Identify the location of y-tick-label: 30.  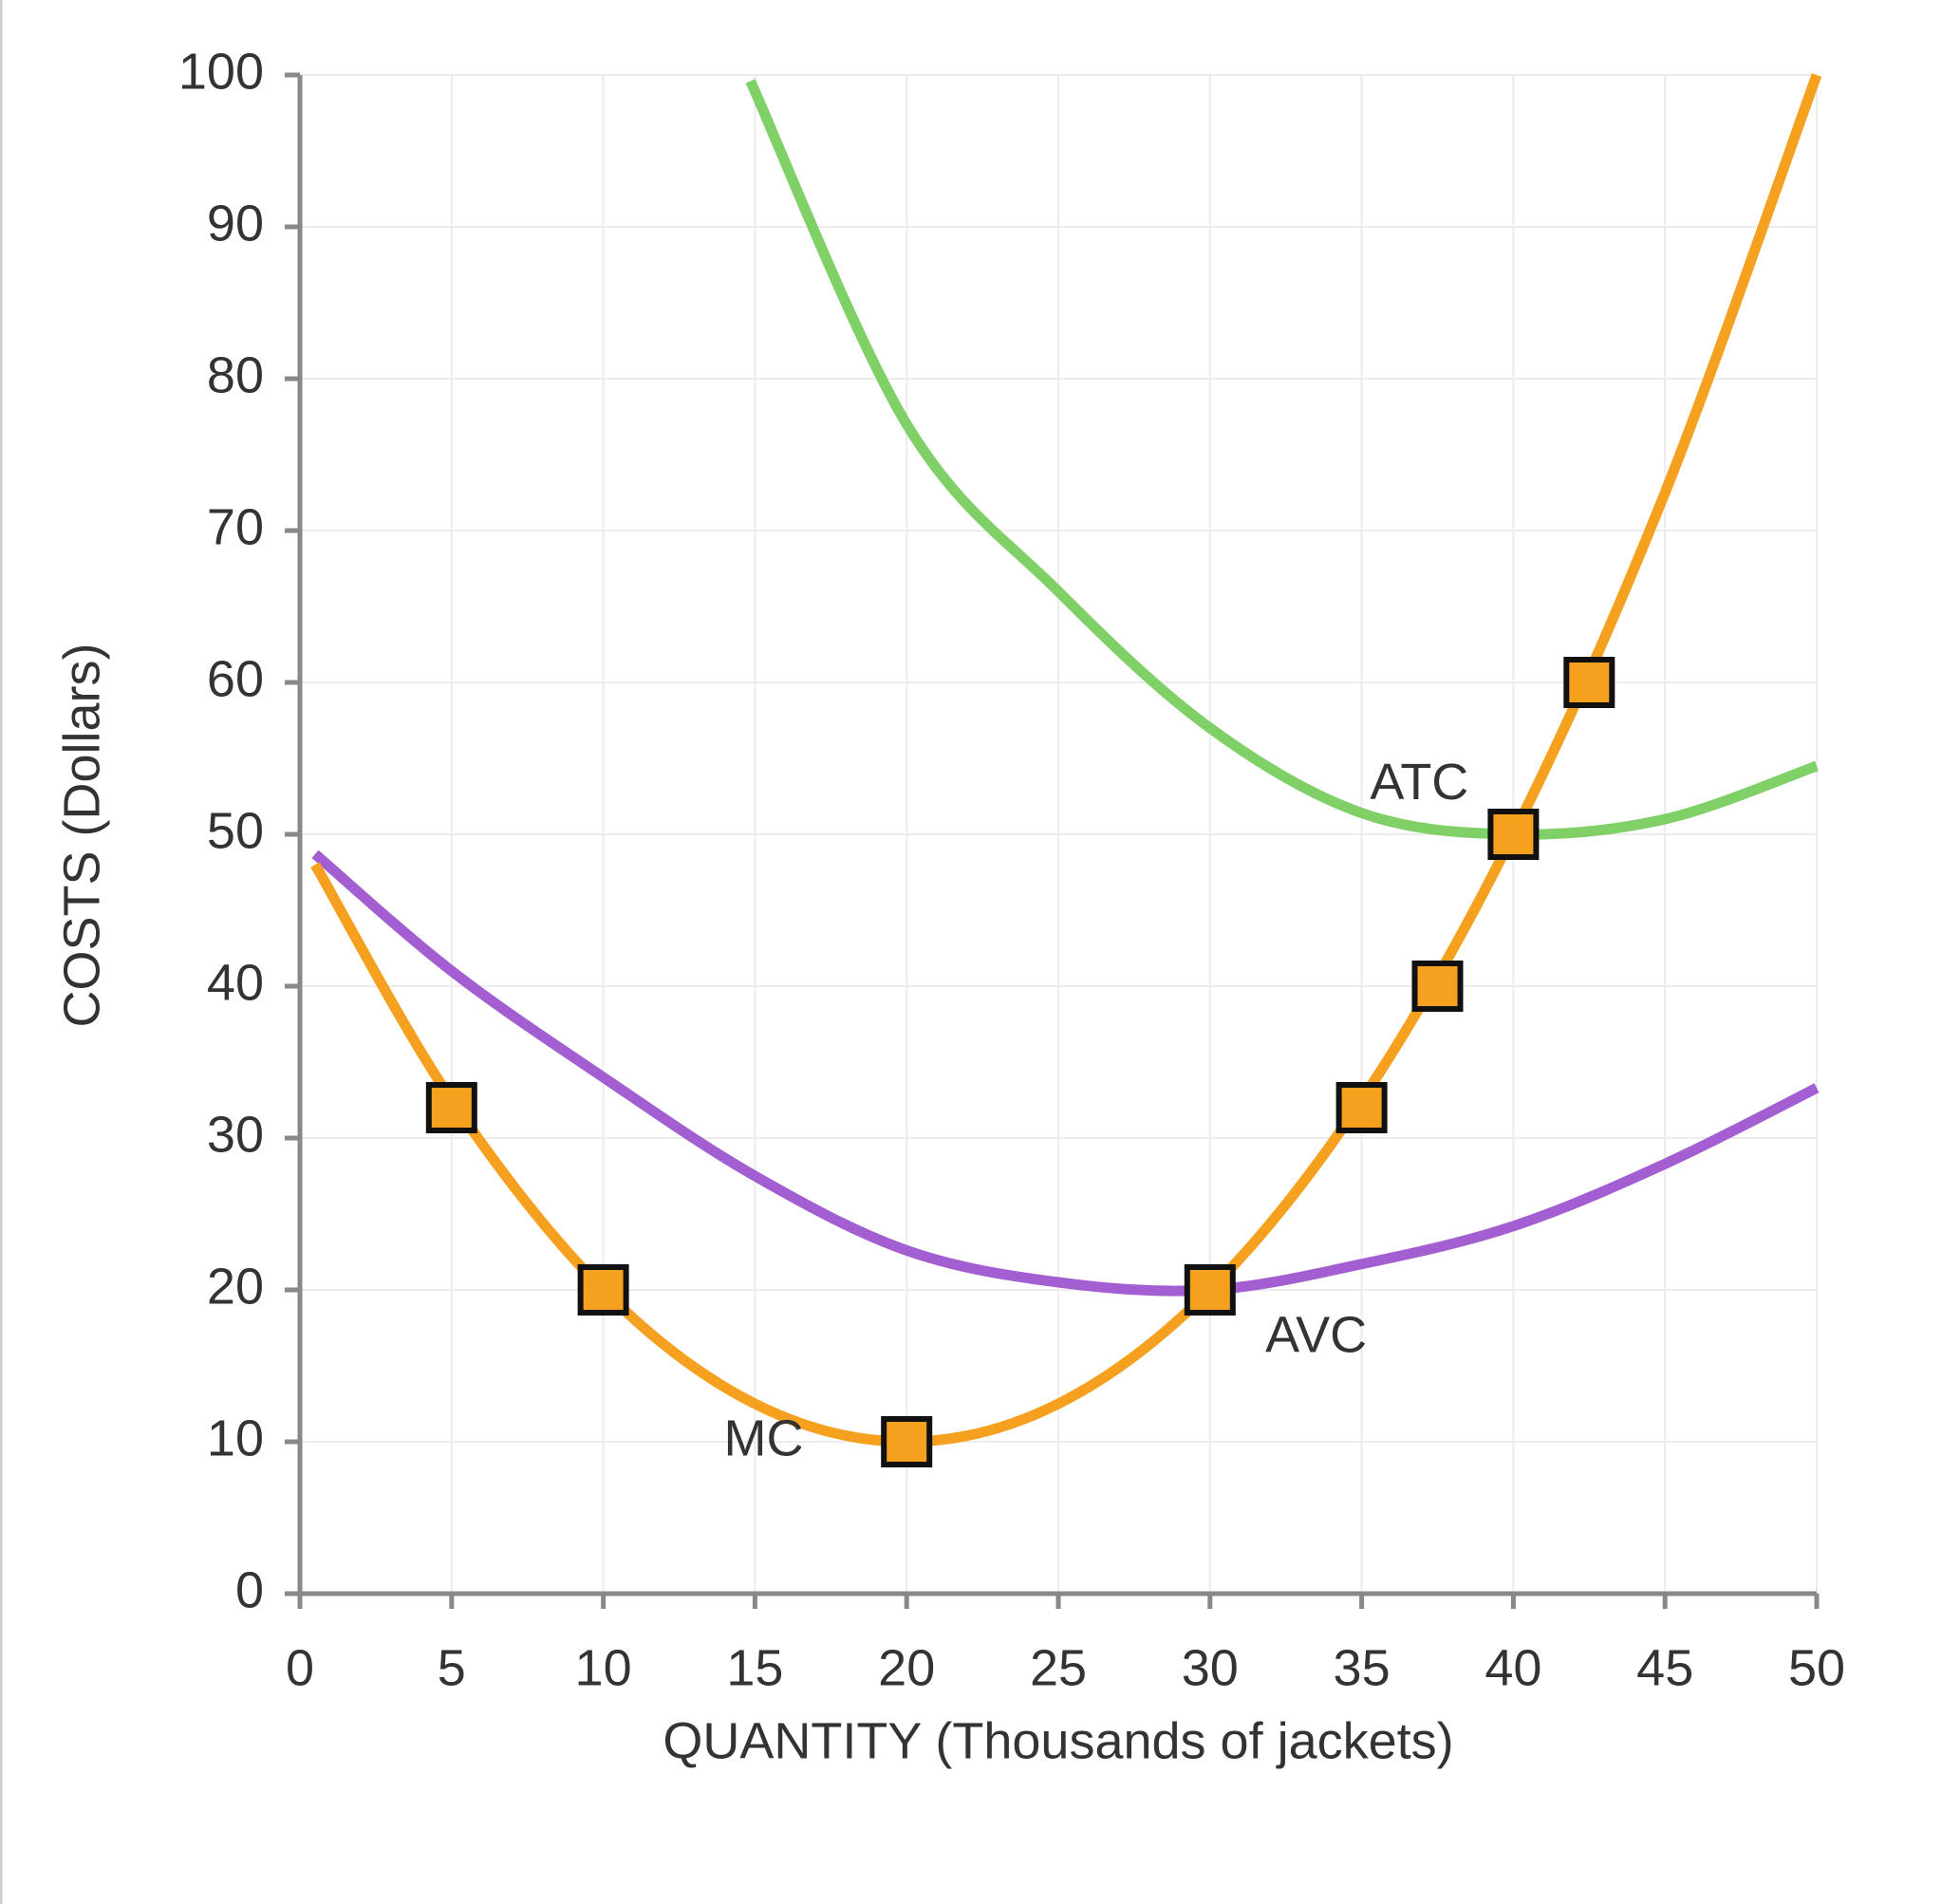
(236, 1134).